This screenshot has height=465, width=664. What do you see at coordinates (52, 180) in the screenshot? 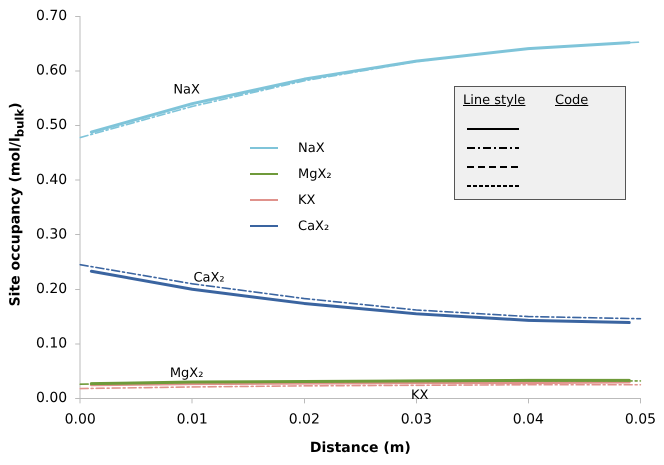
I see `y-tick-label: 0.40` at bounding box center [52, 180].